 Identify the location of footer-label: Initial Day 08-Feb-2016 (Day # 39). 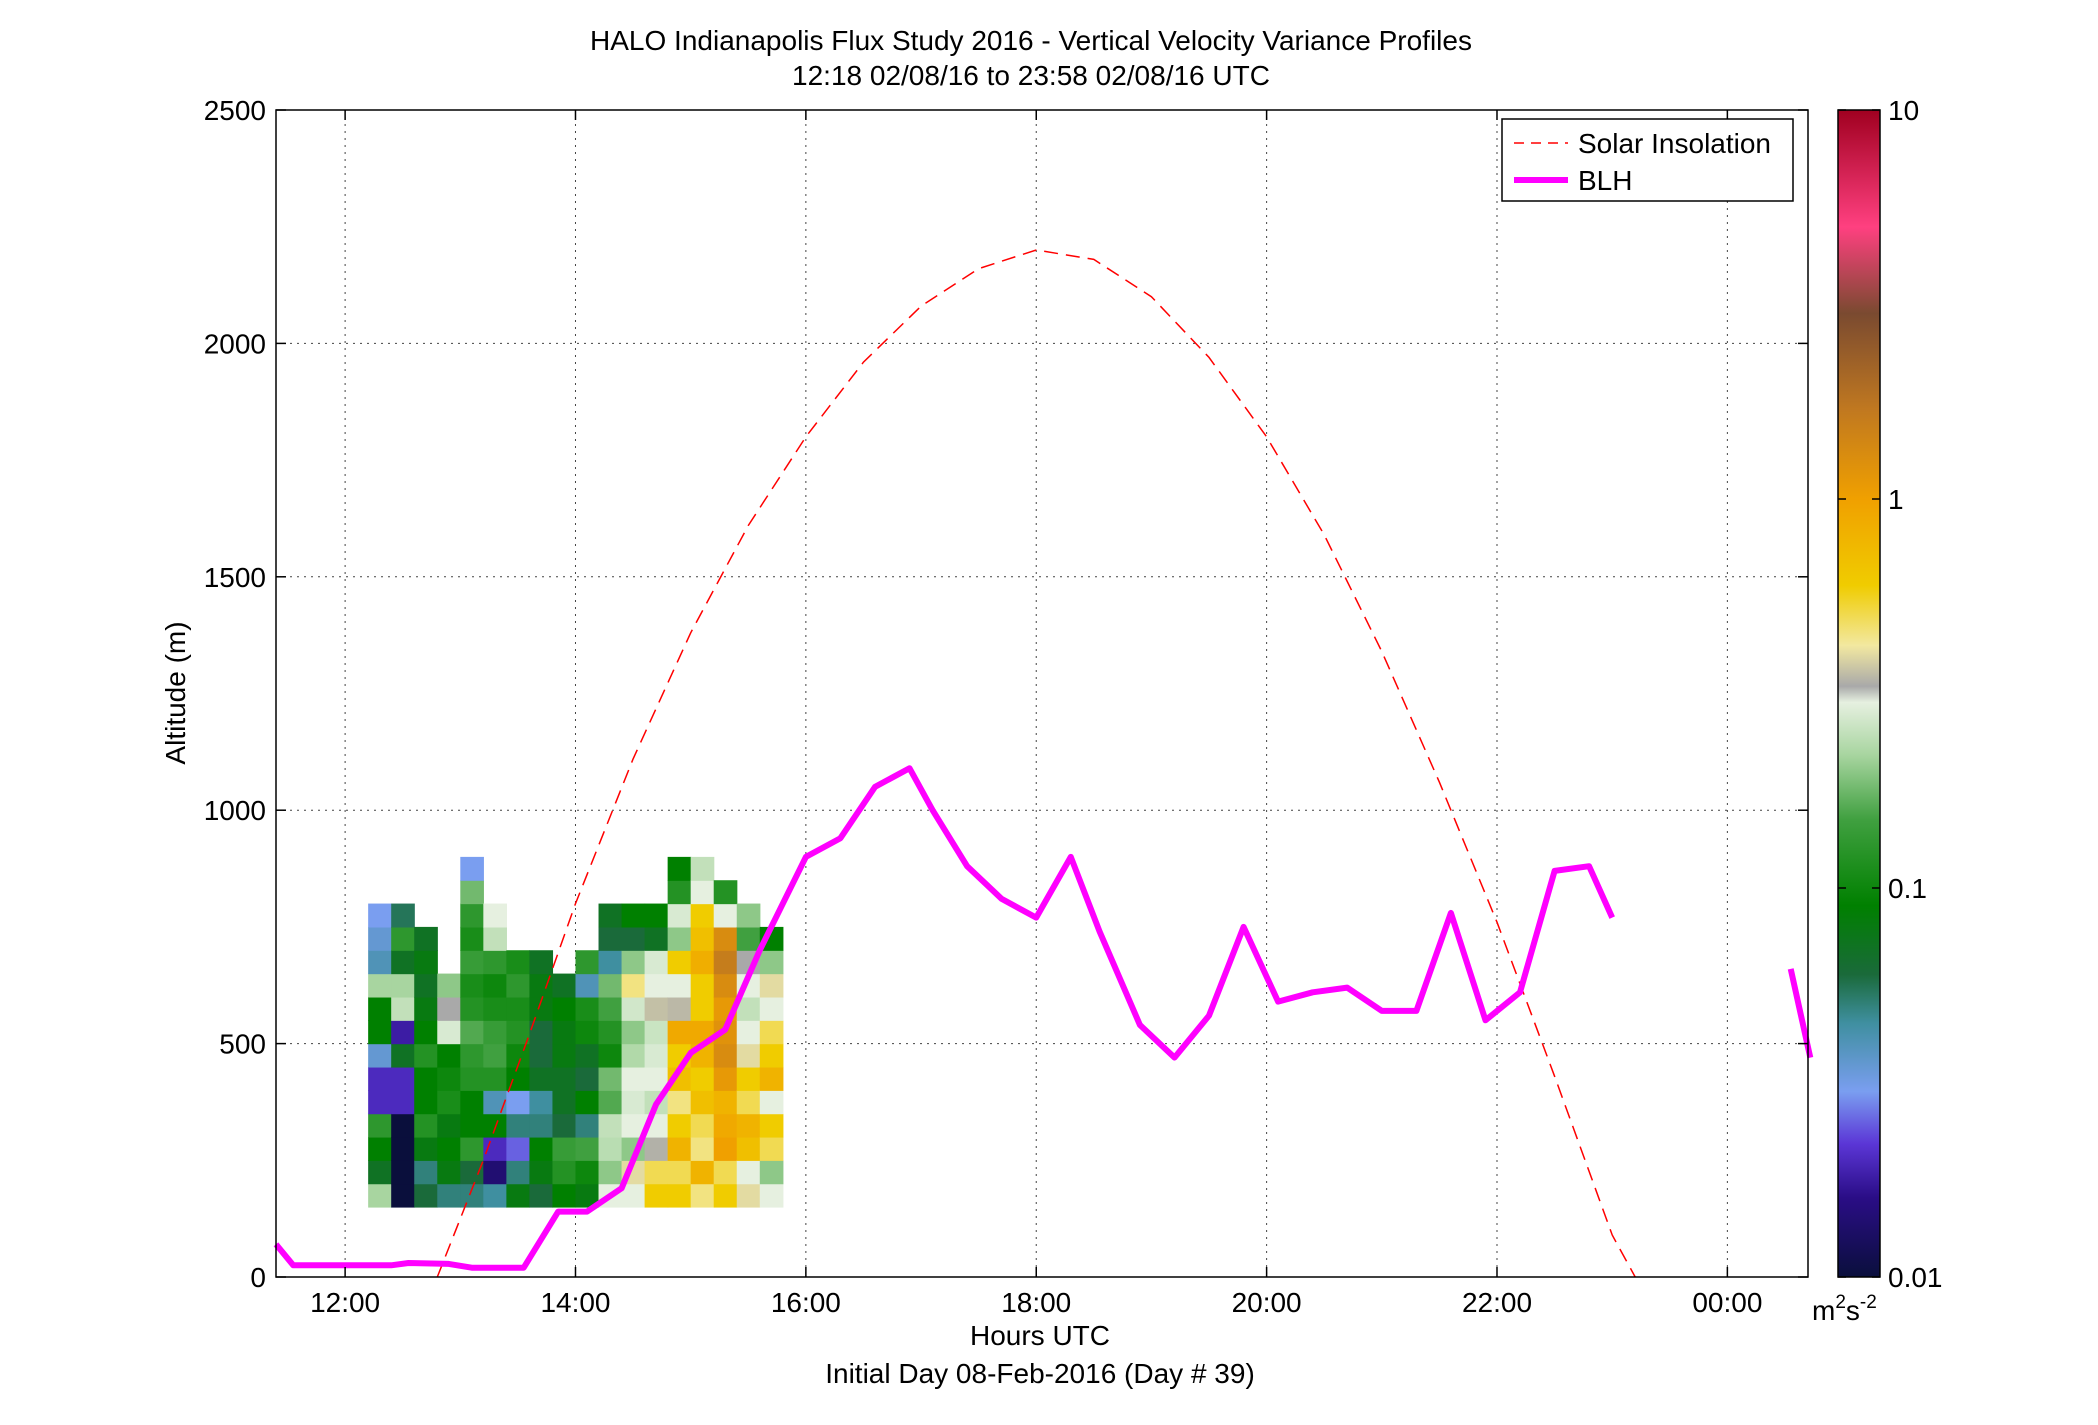
(1040, 1373).